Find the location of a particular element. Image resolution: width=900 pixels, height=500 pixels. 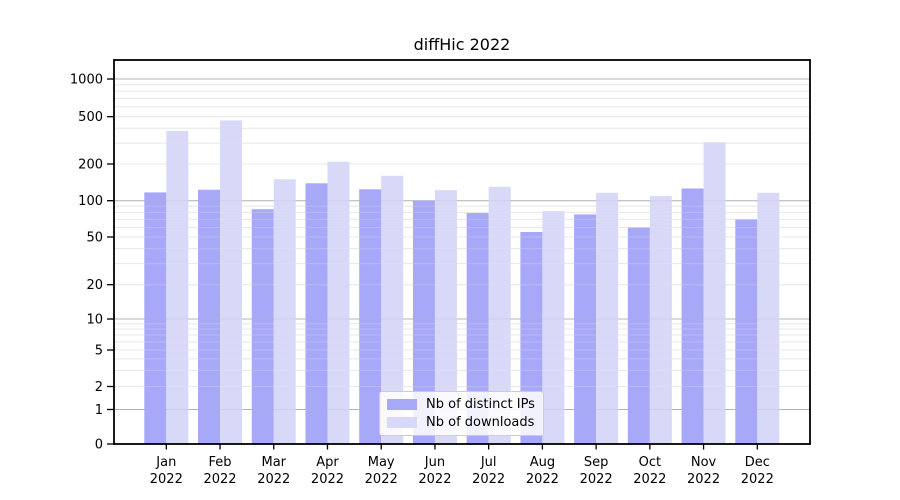

bar-downloads-nov is located at coordinates (714, 293).